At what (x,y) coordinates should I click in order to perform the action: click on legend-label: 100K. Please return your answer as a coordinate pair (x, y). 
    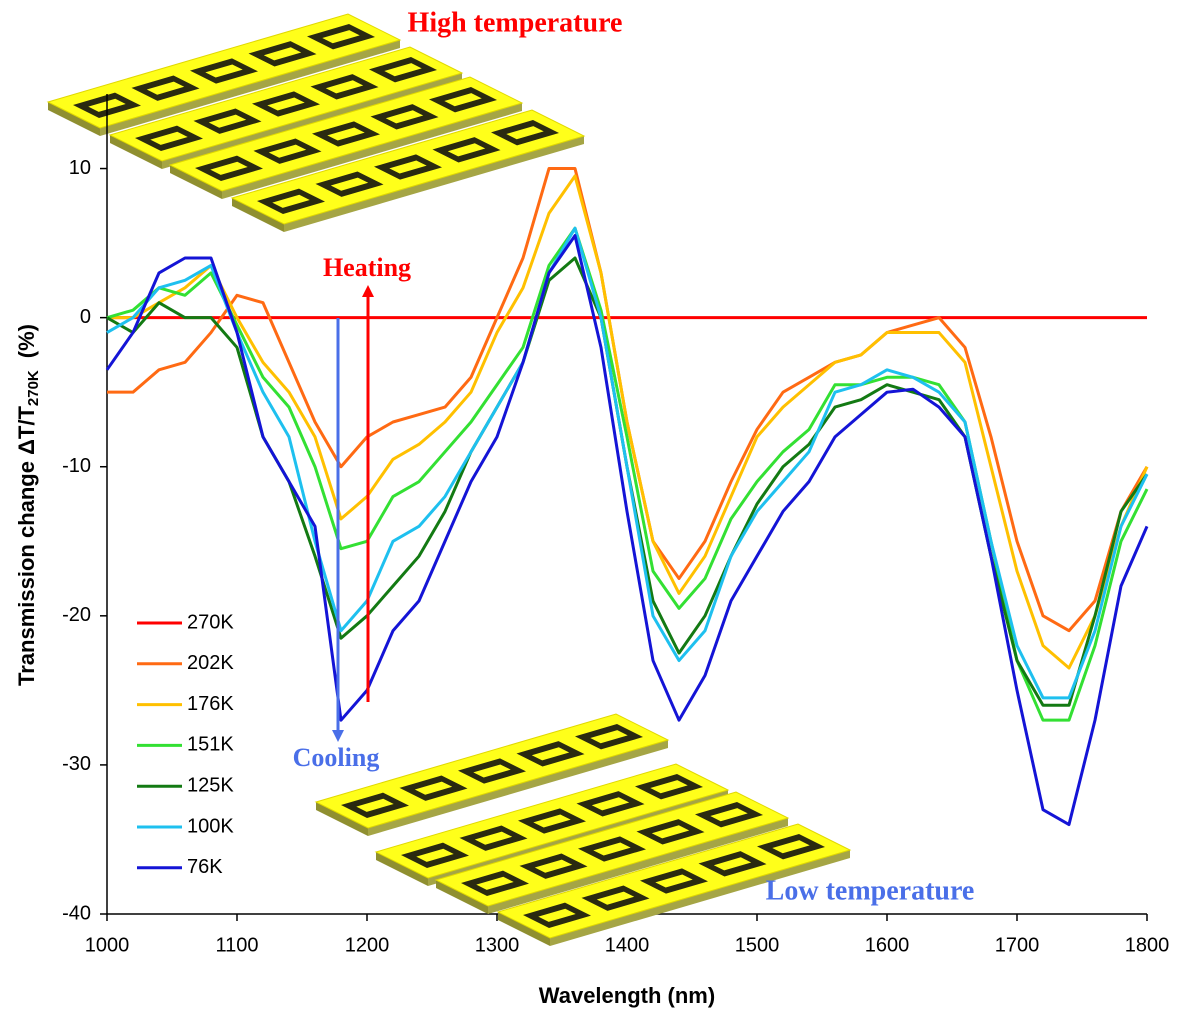
    Looking at the image, I should click on (210, 826).